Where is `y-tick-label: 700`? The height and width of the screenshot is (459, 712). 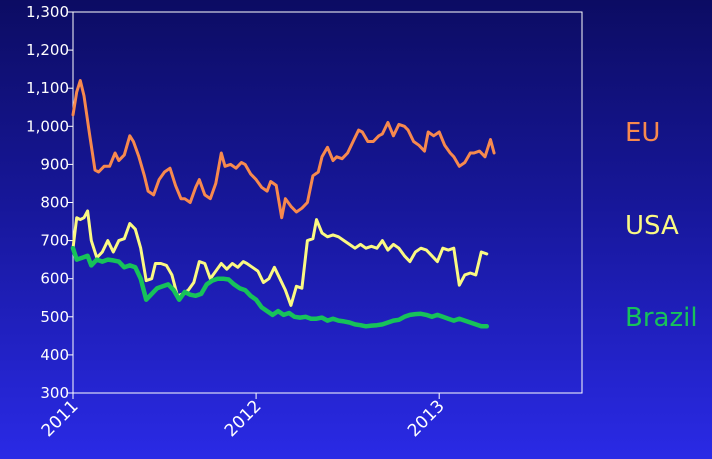
y-tick-label: 700 is located at coordinates (54, 241).